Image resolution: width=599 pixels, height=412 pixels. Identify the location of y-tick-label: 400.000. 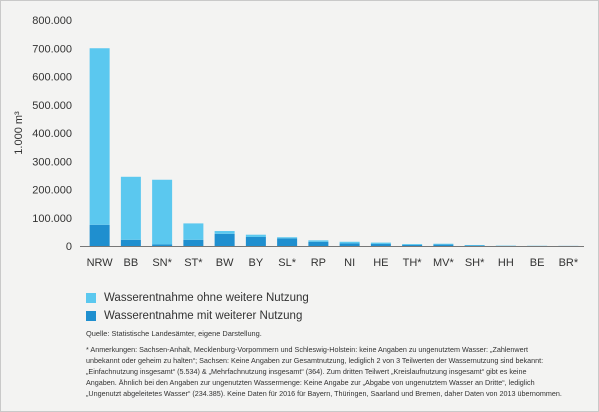
(52, 134).